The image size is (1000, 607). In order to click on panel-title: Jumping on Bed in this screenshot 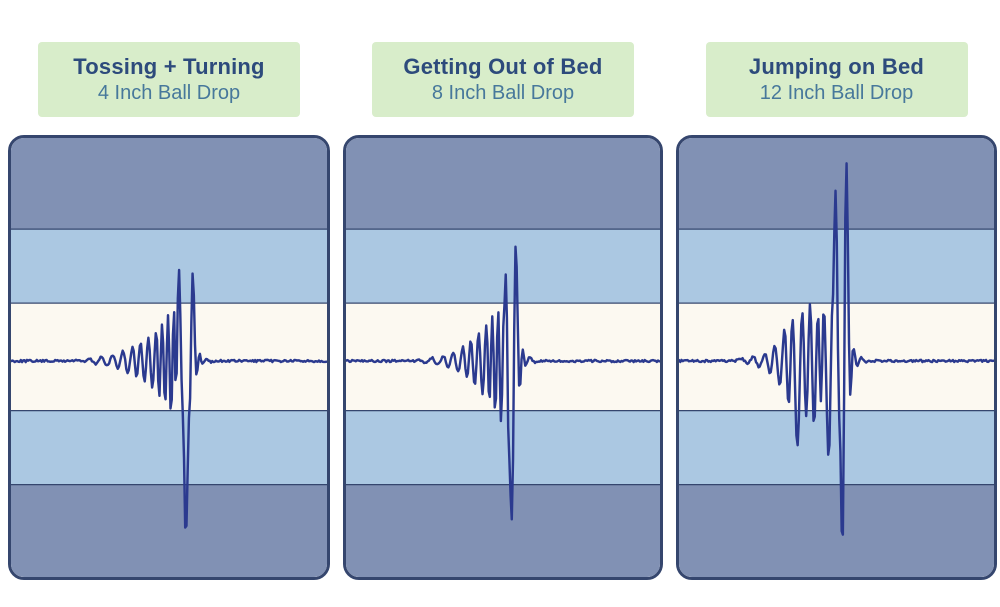, I will do `click(836, 67)`.